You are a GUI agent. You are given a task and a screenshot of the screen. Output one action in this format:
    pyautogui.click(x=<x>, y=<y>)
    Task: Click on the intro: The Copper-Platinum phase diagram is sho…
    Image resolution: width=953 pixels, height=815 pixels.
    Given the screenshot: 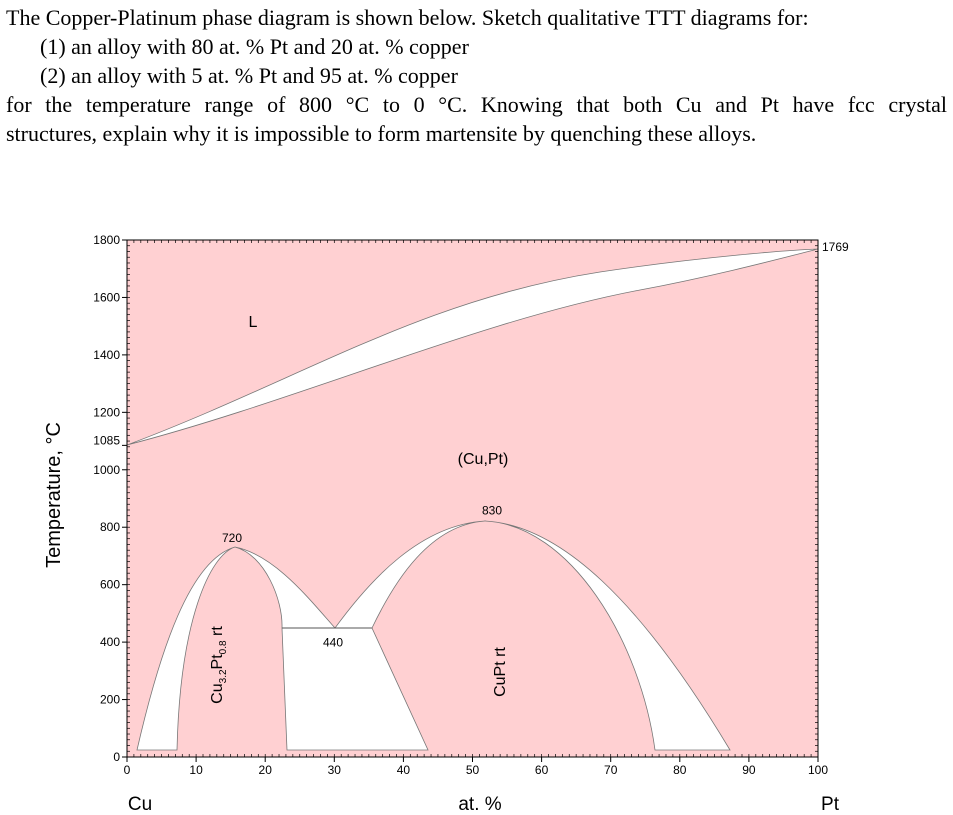 What is the action you would take?
    pyautogui.click(x=407, y=17)
    